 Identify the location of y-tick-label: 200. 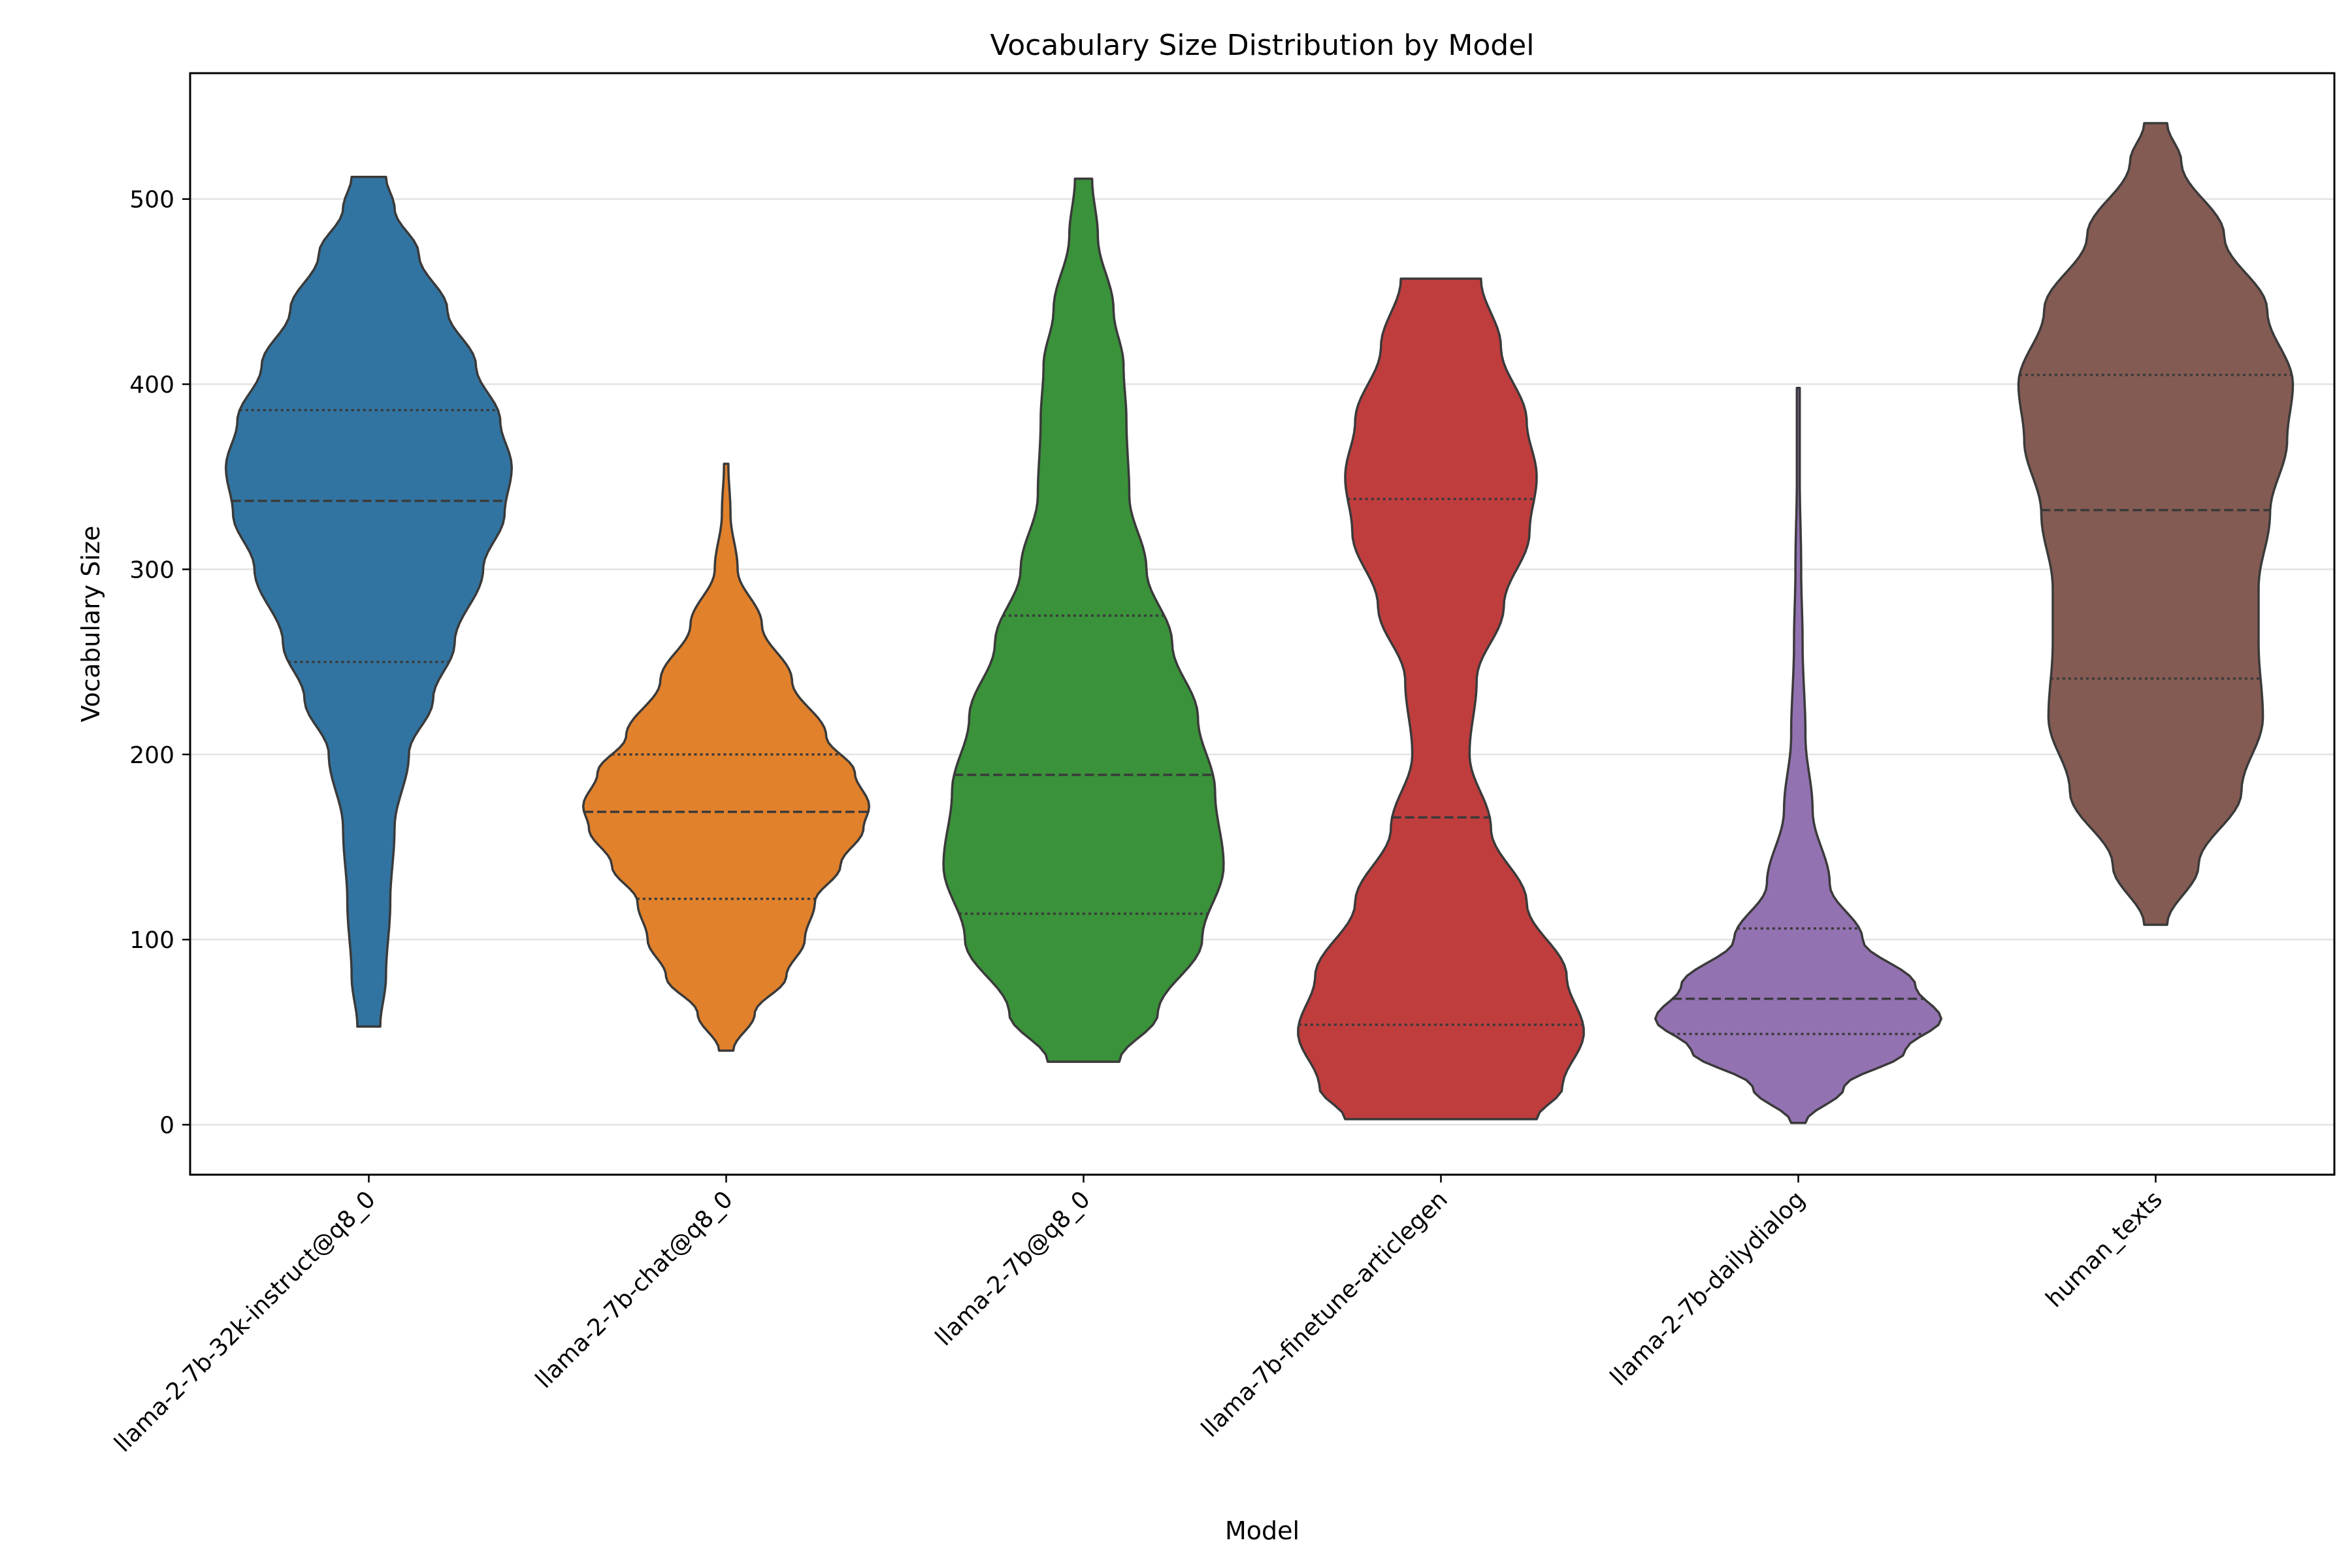
(151, 755).